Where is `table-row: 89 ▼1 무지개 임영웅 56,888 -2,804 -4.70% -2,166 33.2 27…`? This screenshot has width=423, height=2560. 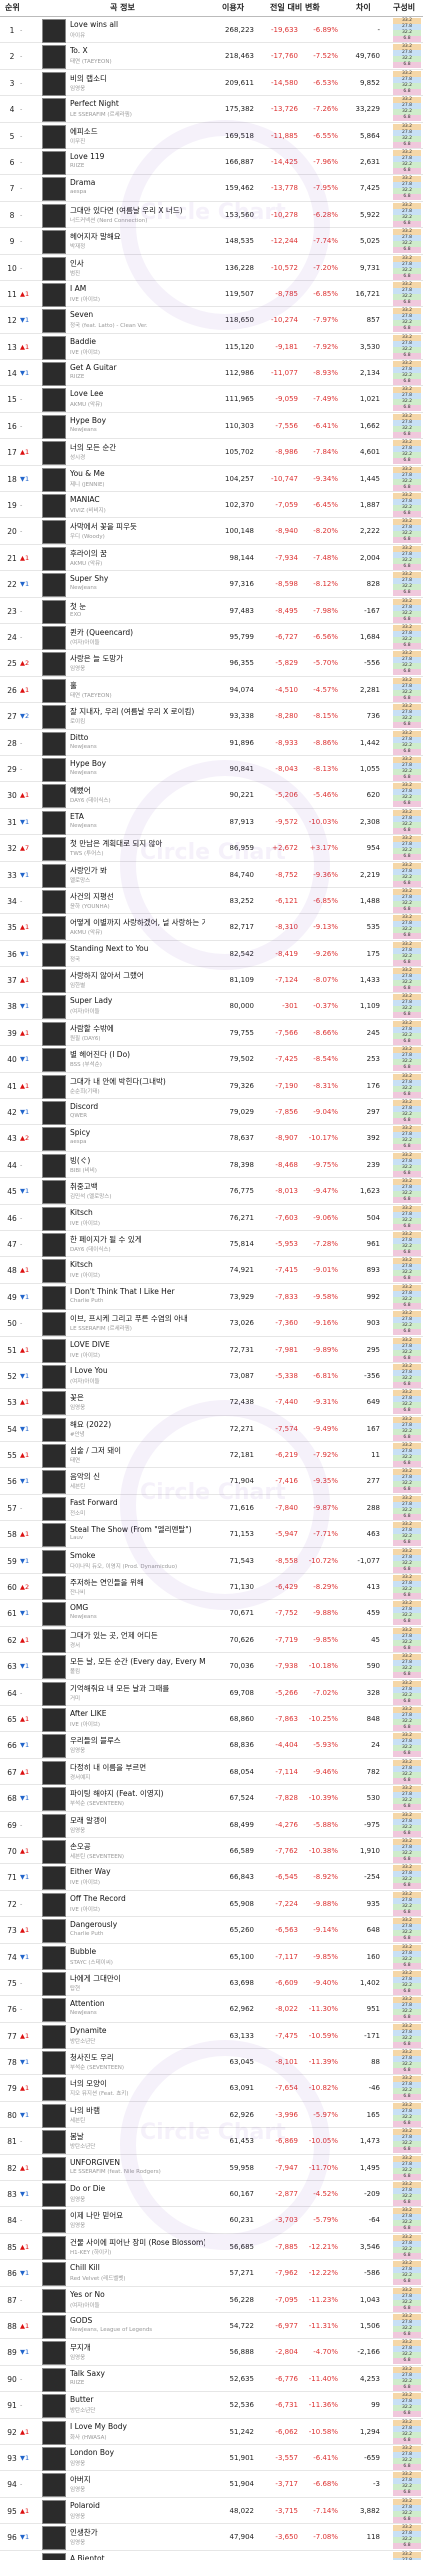
table-row: 89 ▼1 무지개 임영웅 56,888 -2,804 -4.70% -2,166 33.2 27… is located at coordinates (211, 2352).